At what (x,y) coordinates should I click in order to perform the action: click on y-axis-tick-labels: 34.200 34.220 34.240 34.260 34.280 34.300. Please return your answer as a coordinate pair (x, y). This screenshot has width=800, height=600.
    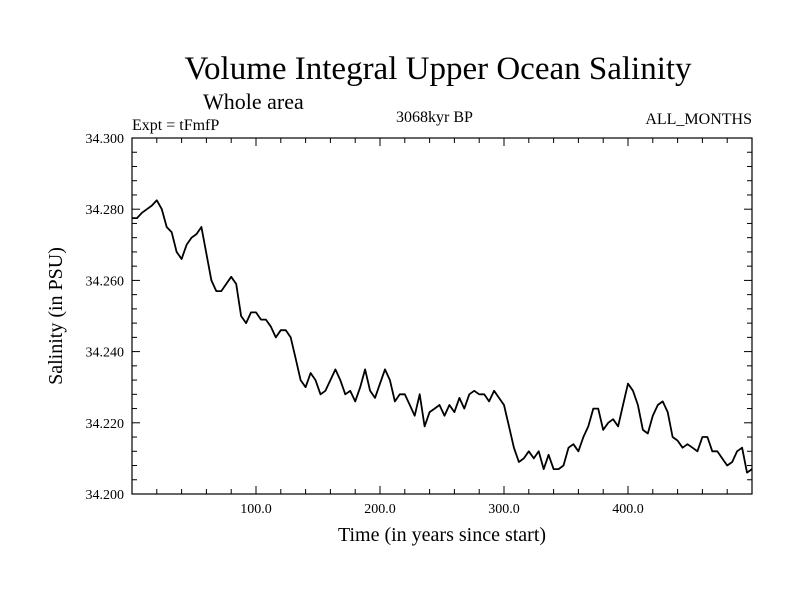
    Looking at the image, I should click on (105, 317).